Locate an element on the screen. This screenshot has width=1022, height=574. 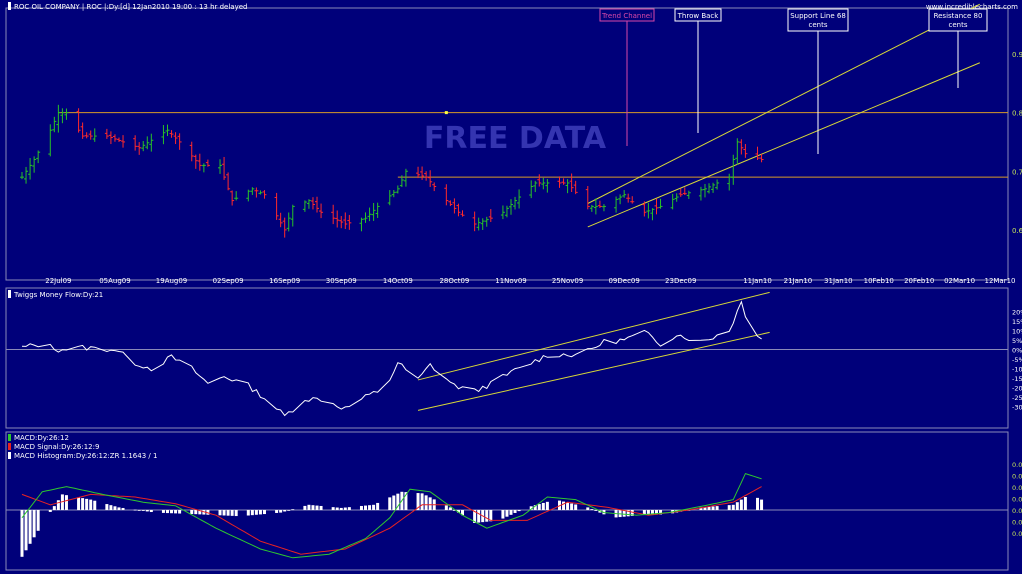
price-x-tick: 30Sep09 is located at coordinates (341, 281).